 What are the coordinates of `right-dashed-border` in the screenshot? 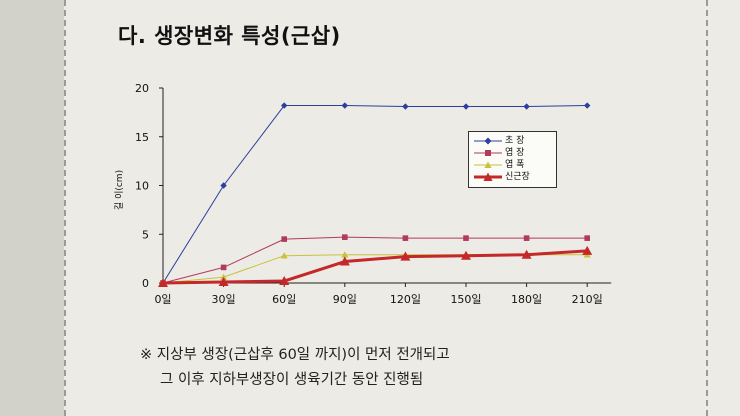 It's located at (707, 208).